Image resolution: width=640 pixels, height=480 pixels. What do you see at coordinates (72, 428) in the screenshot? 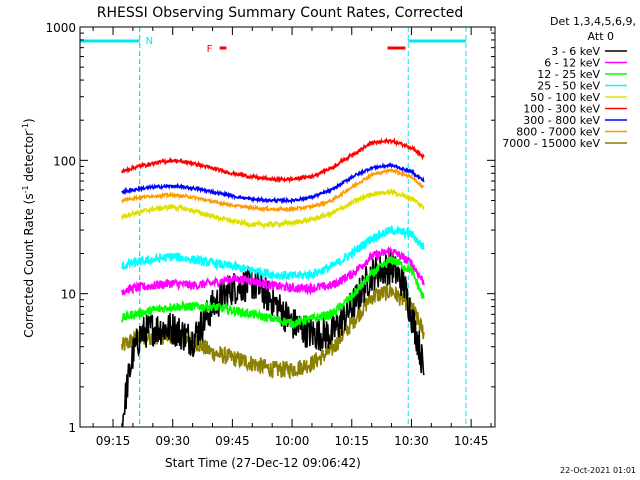
I see `y-tick-label: 1` at bounding box center [72, 428].